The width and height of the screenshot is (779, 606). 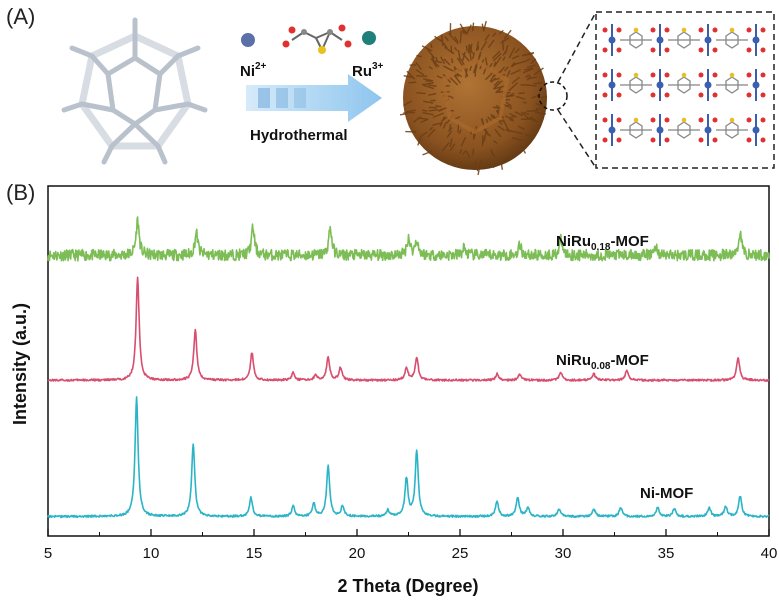 I want to click on ru-ion-label: Ru3+, so click(x=368, y=70).